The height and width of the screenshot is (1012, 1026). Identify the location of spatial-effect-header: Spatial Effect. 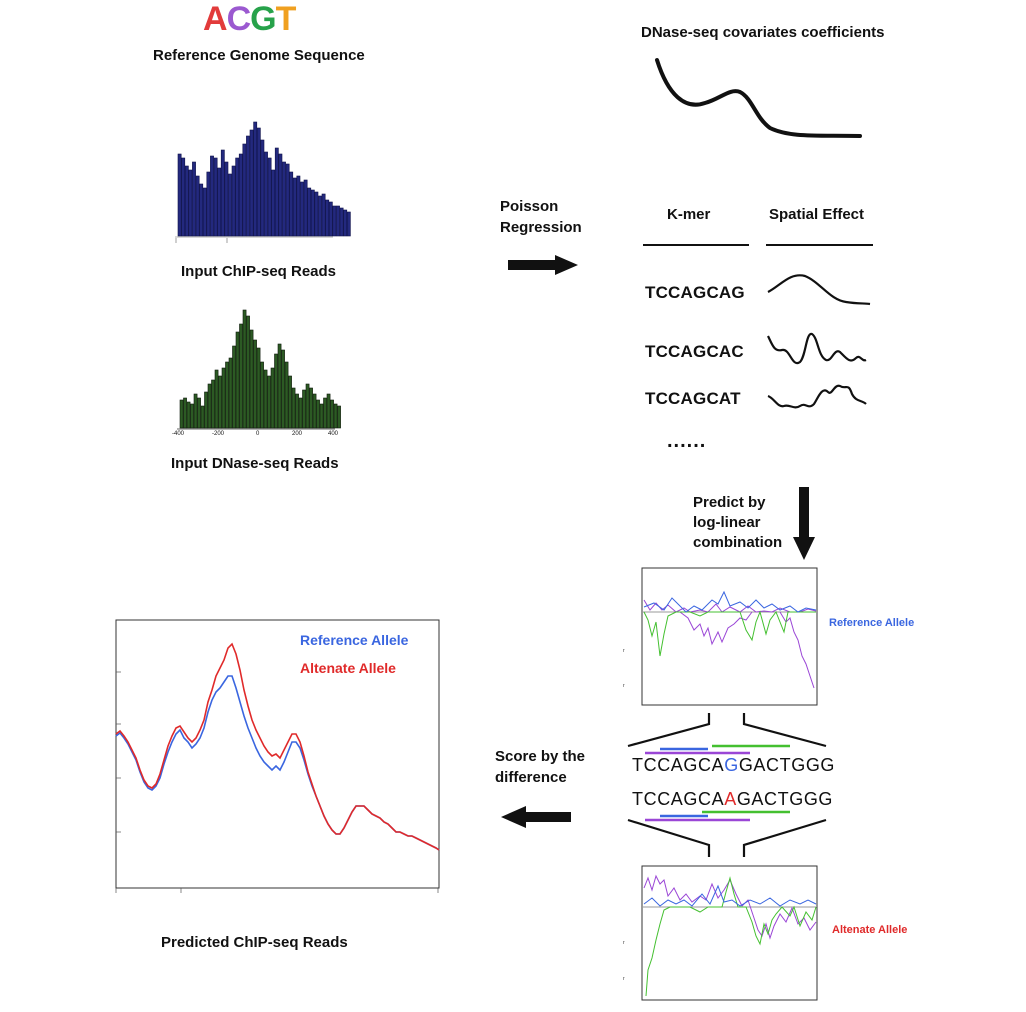
(817, 214).